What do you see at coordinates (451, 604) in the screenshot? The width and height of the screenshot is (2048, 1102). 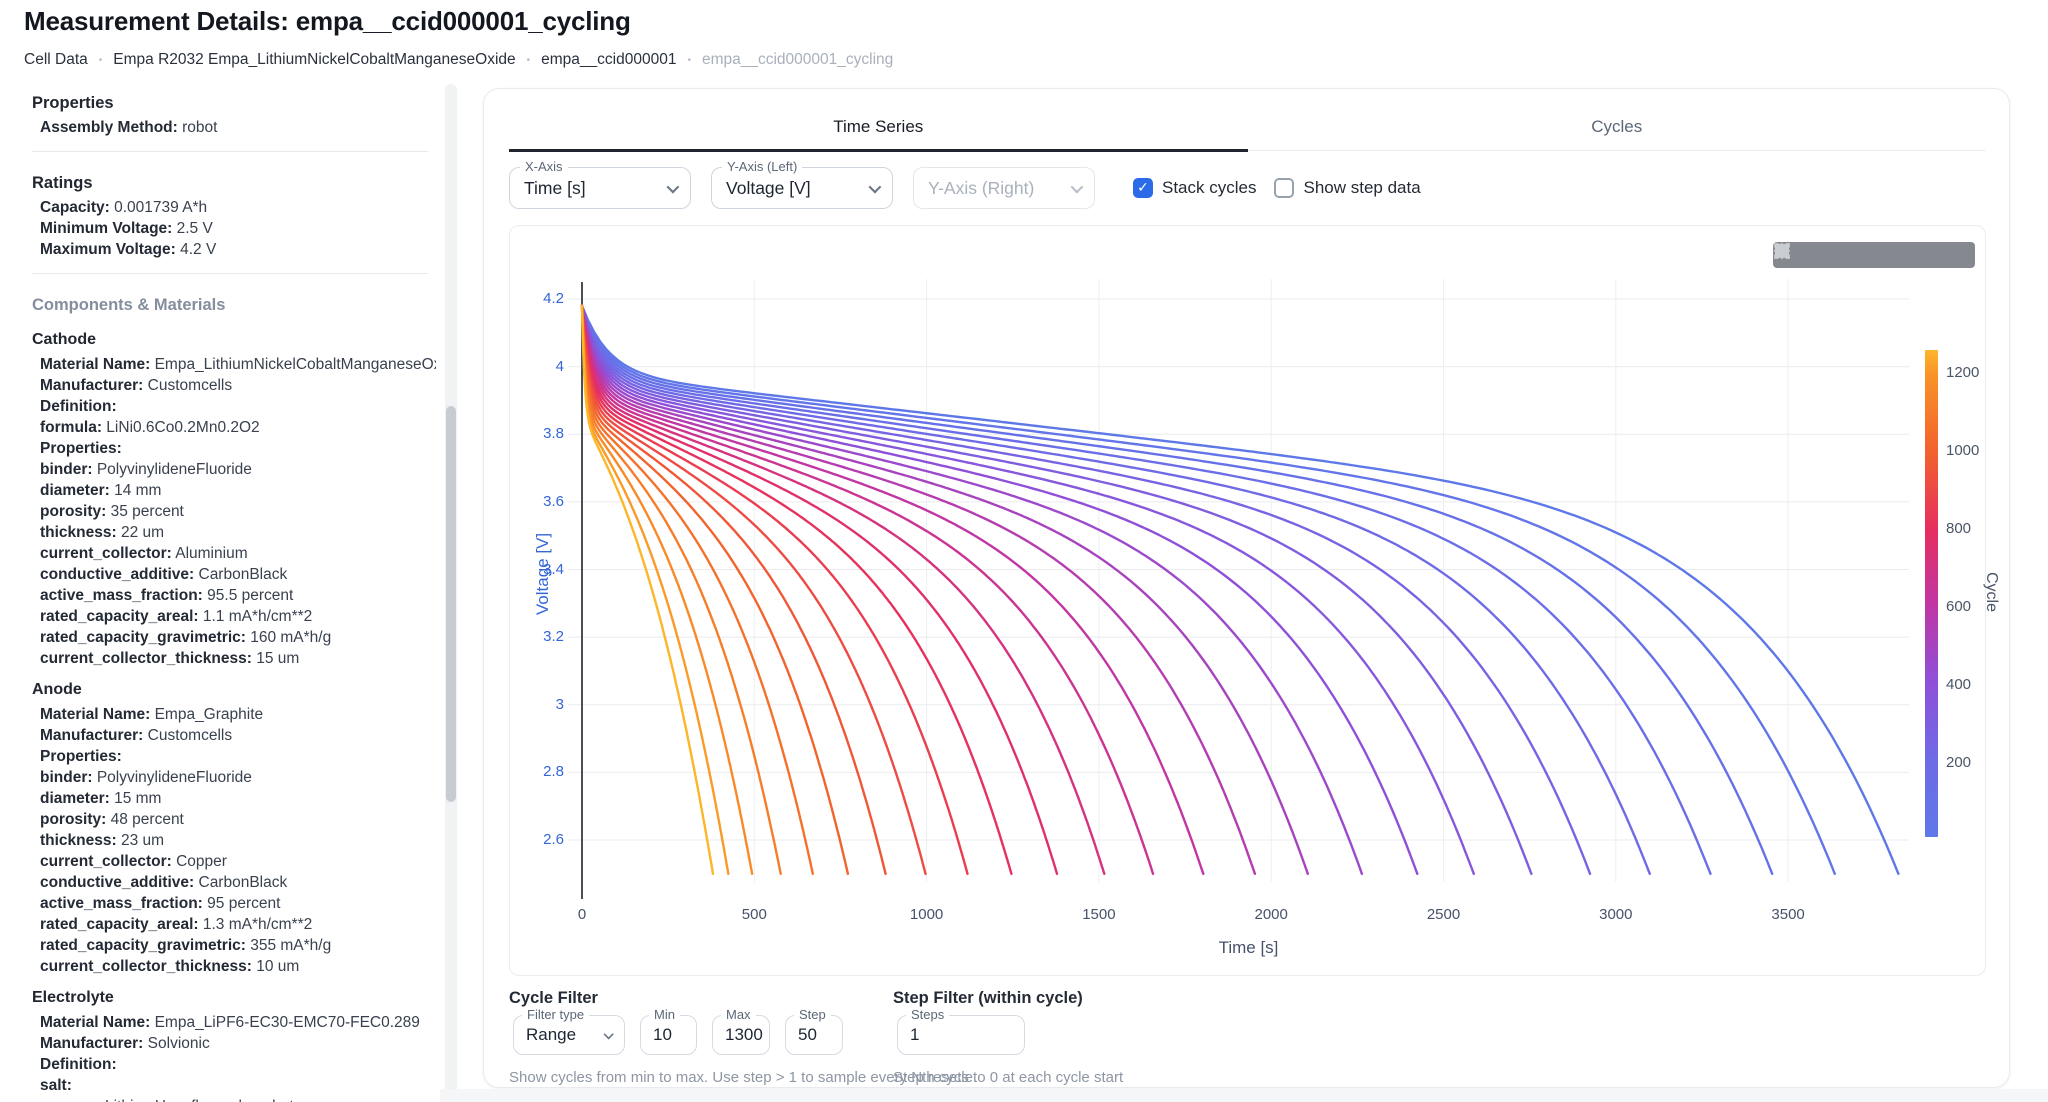 I see `scrollbar-thumb` at bounding box center [451, 604].